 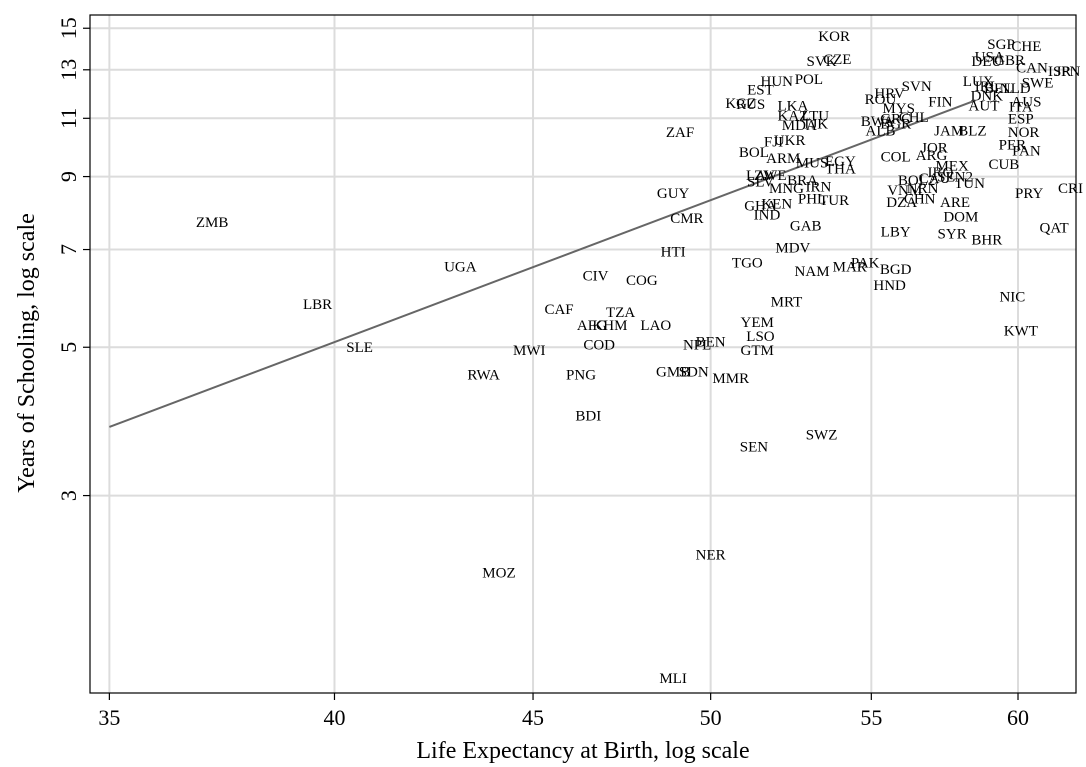 I want to click on point-label: DOM, so click(x=960, y=217).